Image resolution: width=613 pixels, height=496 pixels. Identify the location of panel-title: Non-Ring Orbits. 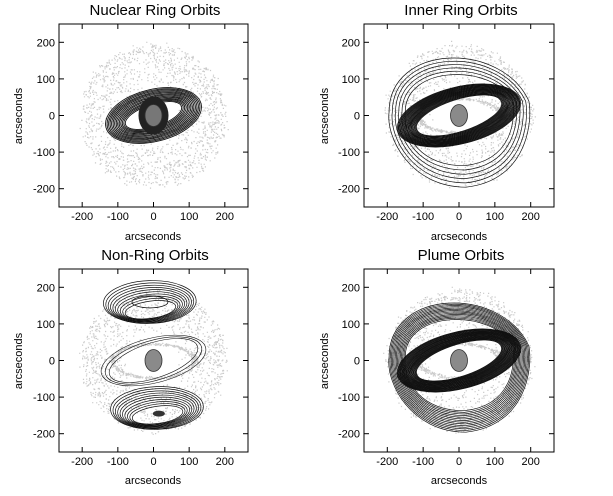
(155, 255).